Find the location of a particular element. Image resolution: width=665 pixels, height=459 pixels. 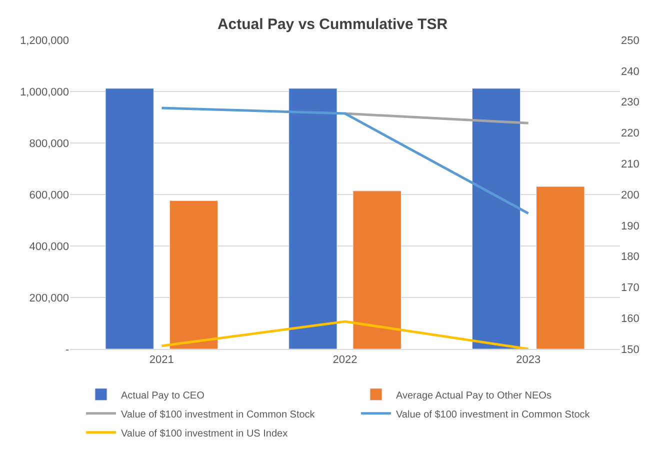

y-tick-label: 800,000 is located at coordinates (49, 144).